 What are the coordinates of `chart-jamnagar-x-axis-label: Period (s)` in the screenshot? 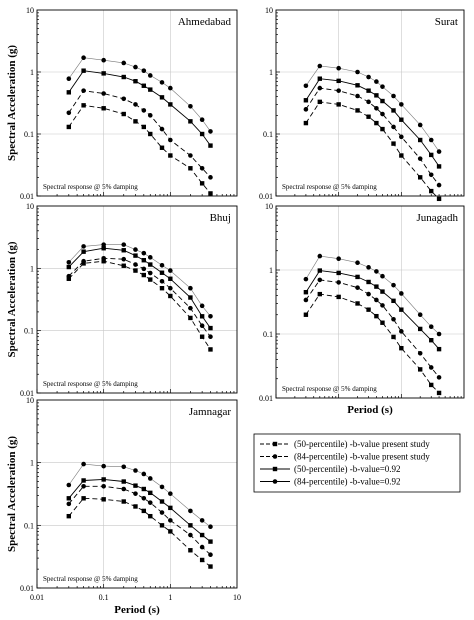 It's located at (137, 610).